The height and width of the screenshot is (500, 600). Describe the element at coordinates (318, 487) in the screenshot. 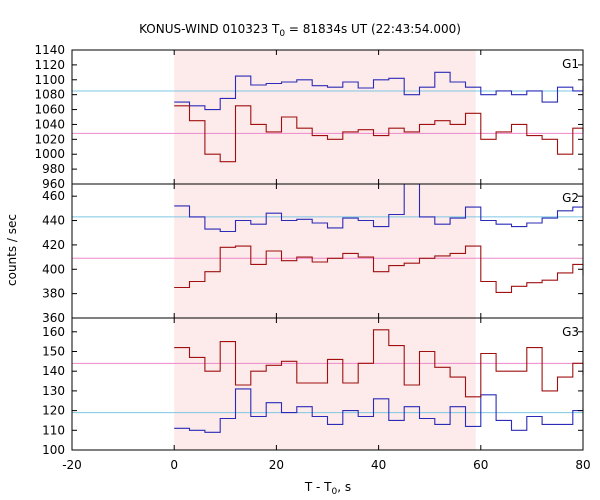

I see `x-axis-label-main: T - T` at that location.